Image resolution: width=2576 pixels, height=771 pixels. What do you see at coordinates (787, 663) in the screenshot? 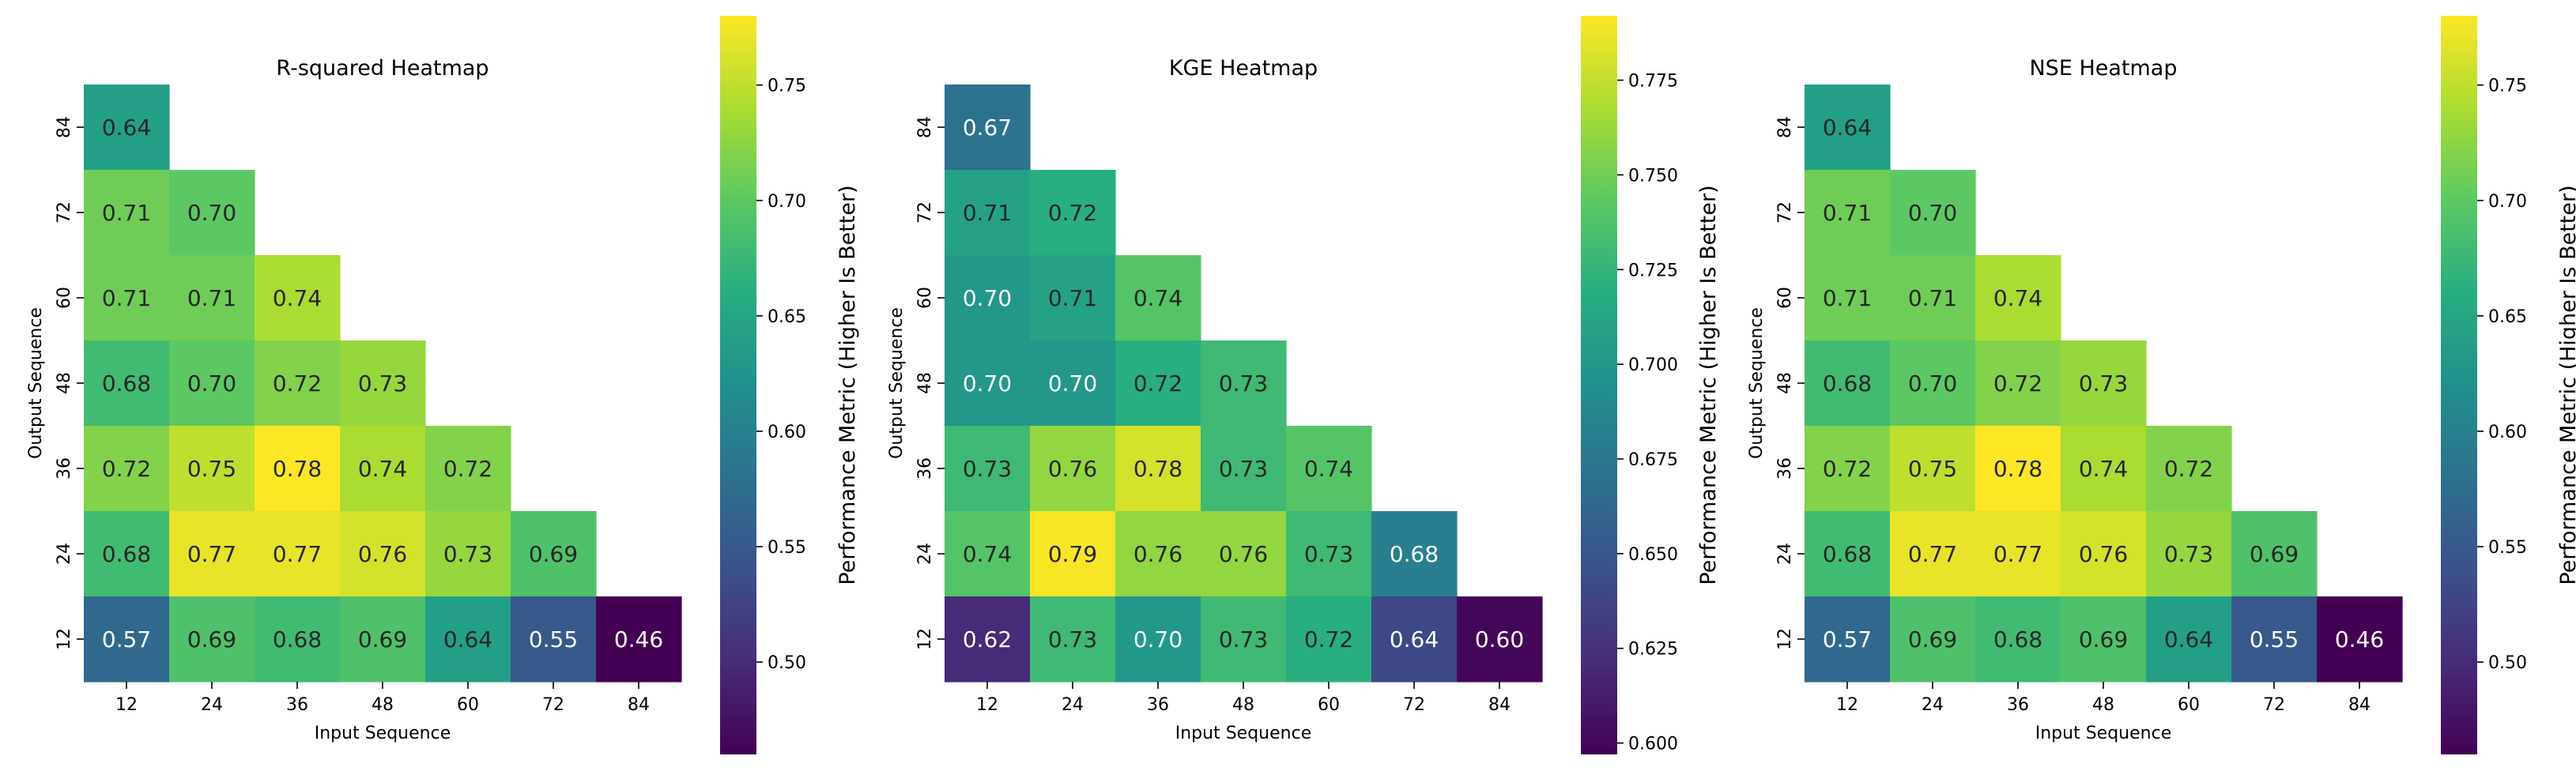
I see `colorbar-tick-label: 0.50` at bounding box center [787, 663].